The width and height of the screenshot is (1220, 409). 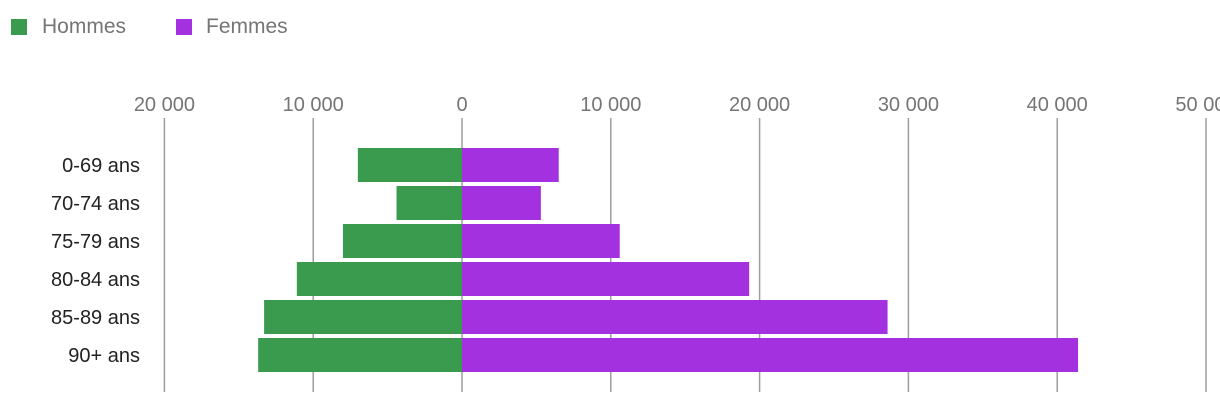 I want to click on bar-hommes-85-89-ans, so click(x=363, y=317).